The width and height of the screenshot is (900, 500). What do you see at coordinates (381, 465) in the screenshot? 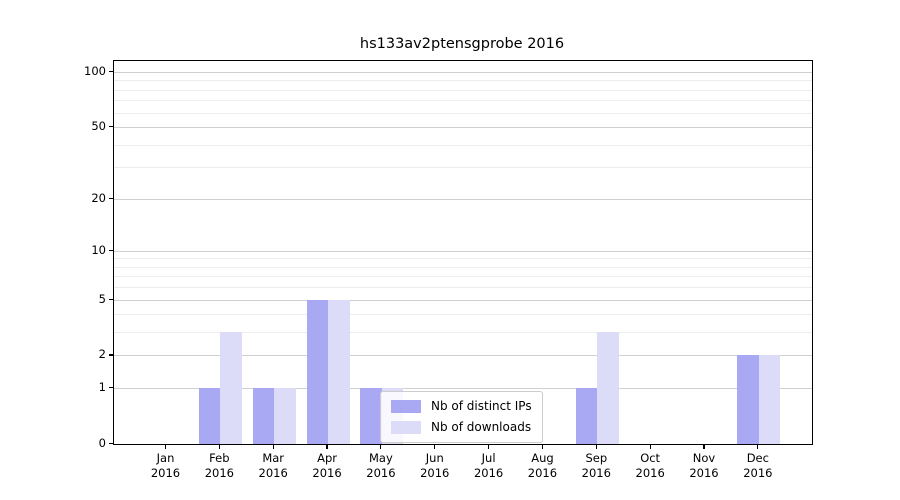
I see `x-tick-label: May 2016` at bounding box center [381, 465].